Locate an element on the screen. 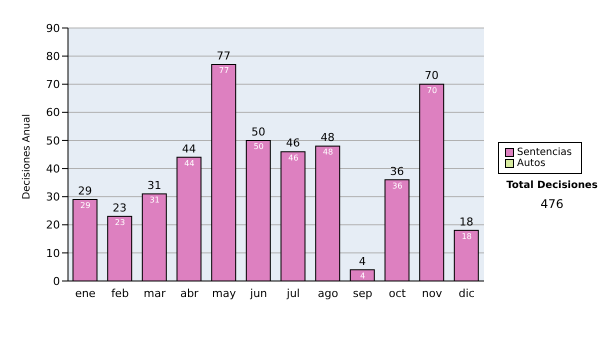  annotation: 29 is located at coordinates (85, 191).